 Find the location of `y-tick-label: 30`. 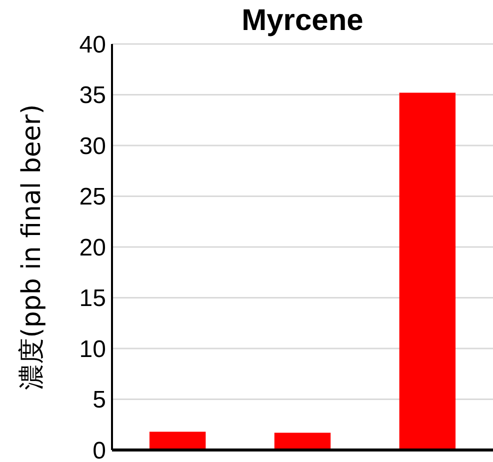

y-tick-label: 30 is located at coordinates (92, 146).